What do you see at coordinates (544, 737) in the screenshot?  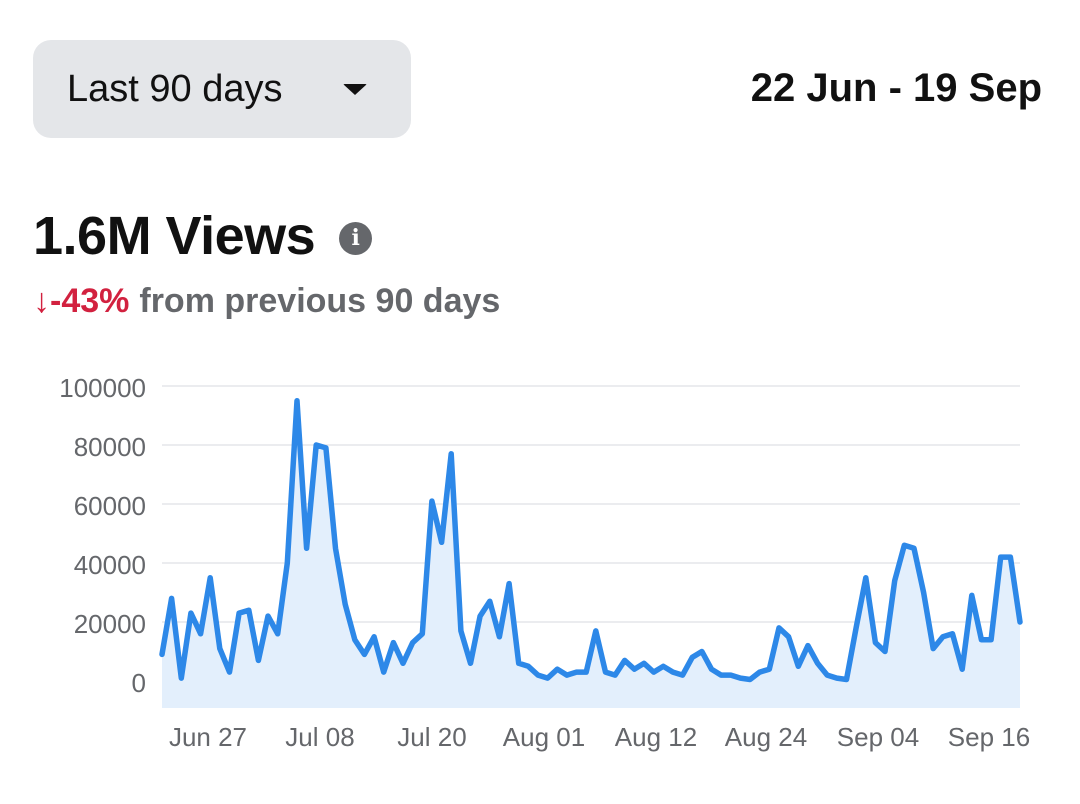 I see `x-tick-label: Aug 01` at bounding box center [544, 737].